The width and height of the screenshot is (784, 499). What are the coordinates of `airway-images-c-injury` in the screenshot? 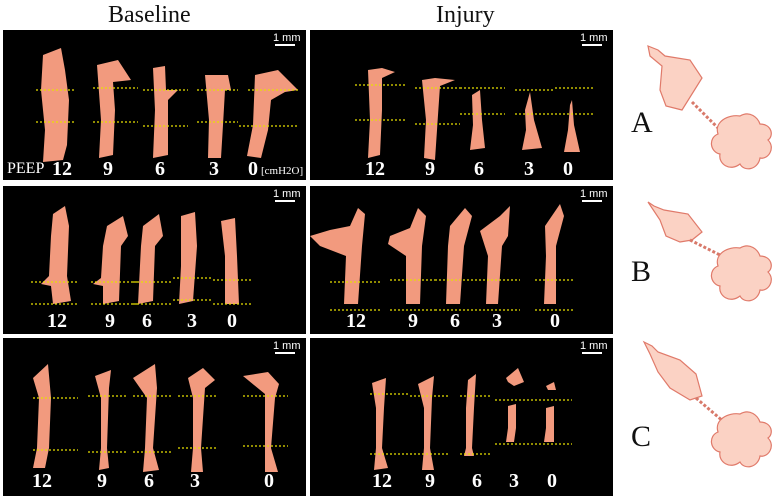 It's located at (471, 419).